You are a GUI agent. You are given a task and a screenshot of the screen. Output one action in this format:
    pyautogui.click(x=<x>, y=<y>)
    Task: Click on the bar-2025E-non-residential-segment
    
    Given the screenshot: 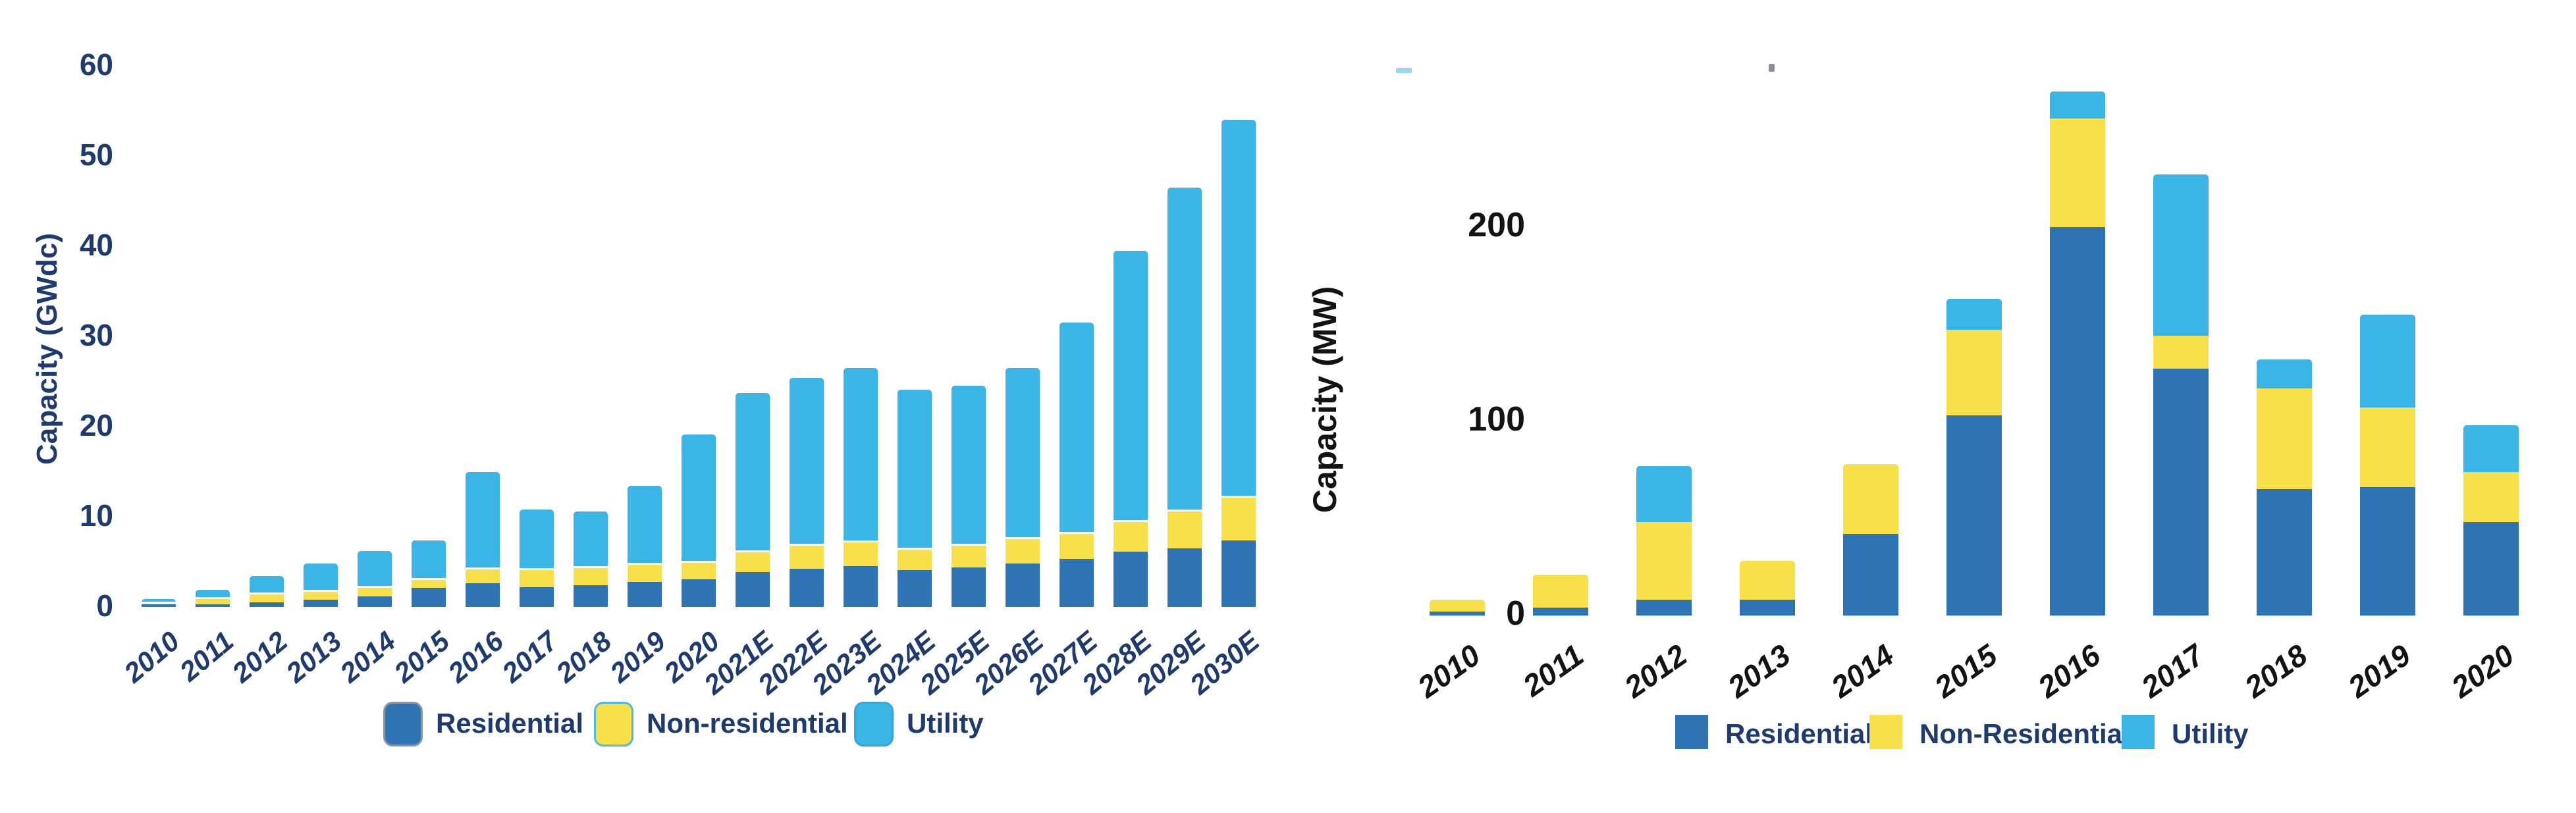 What is the action you would take?
    pyautogui.click(x=969, y=555)
    